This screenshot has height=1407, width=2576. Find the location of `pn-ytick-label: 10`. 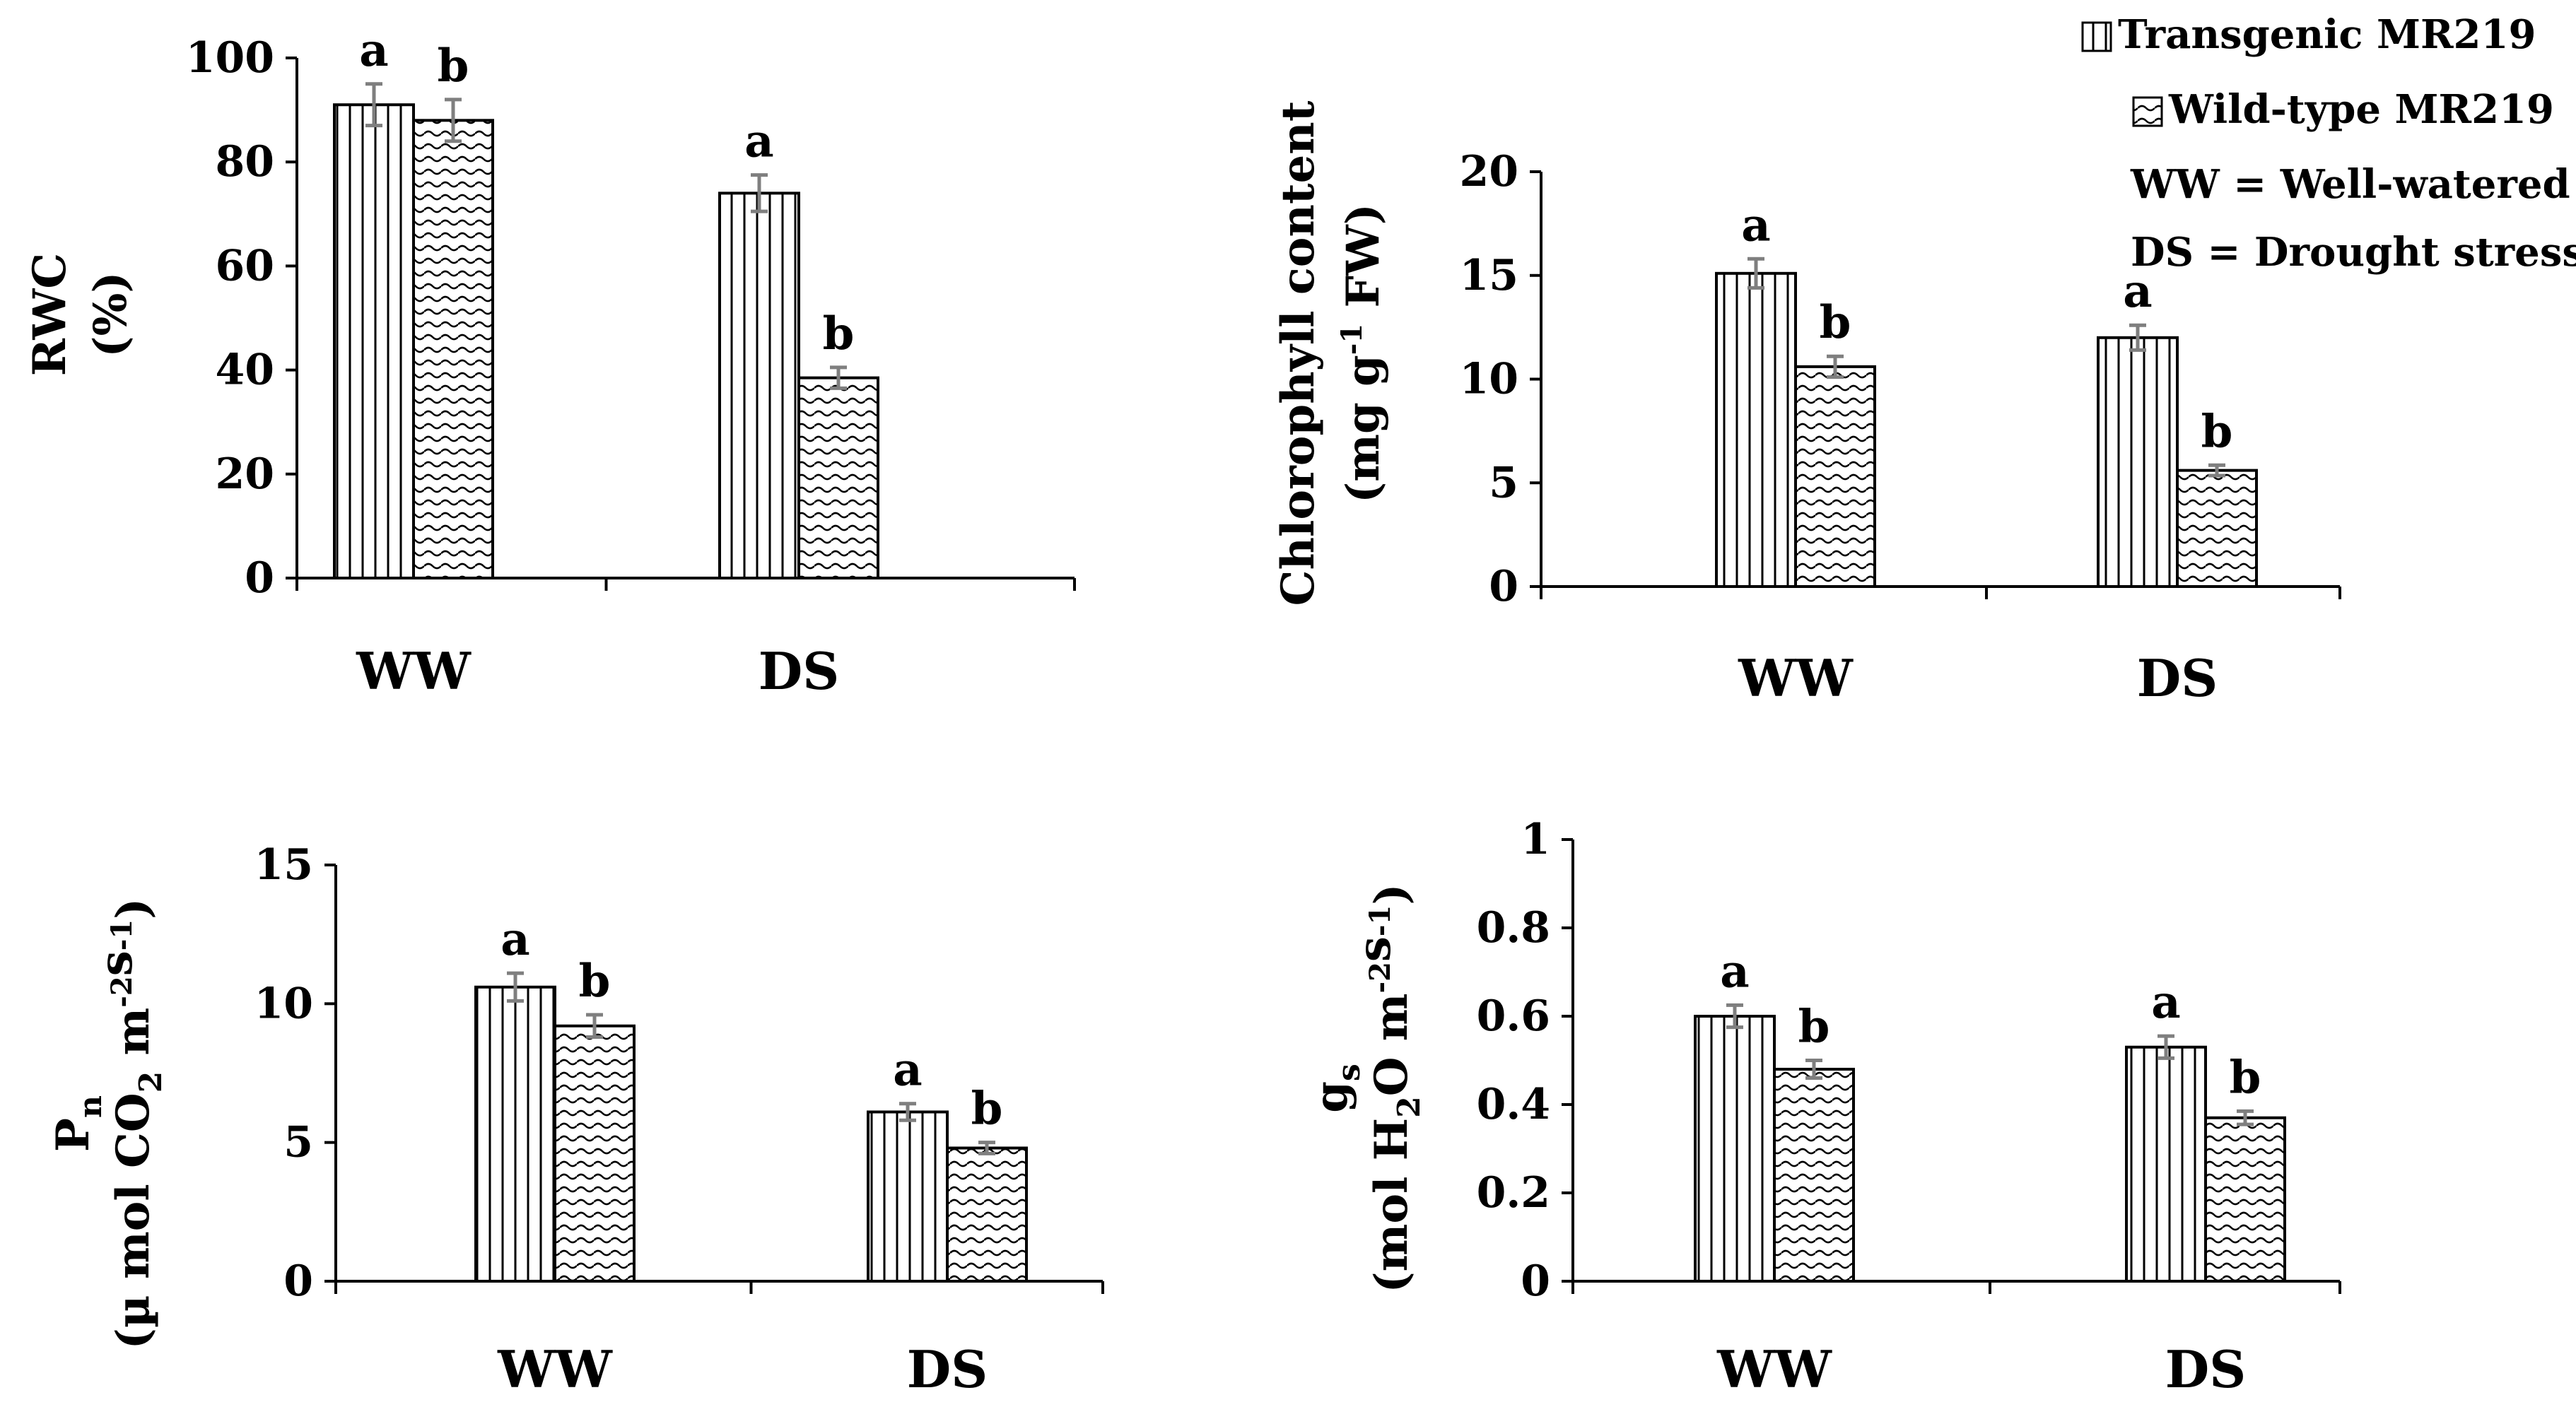

pn-ytick-label: 10 is located at coordinates (284, 1004).